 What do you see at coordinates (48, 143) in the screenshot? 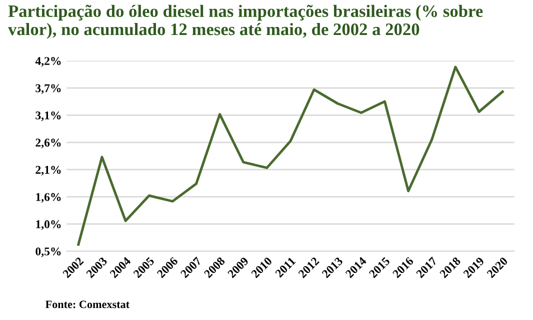
I see `y-tick-label: 2,6%` at bounding box center [48, 143].